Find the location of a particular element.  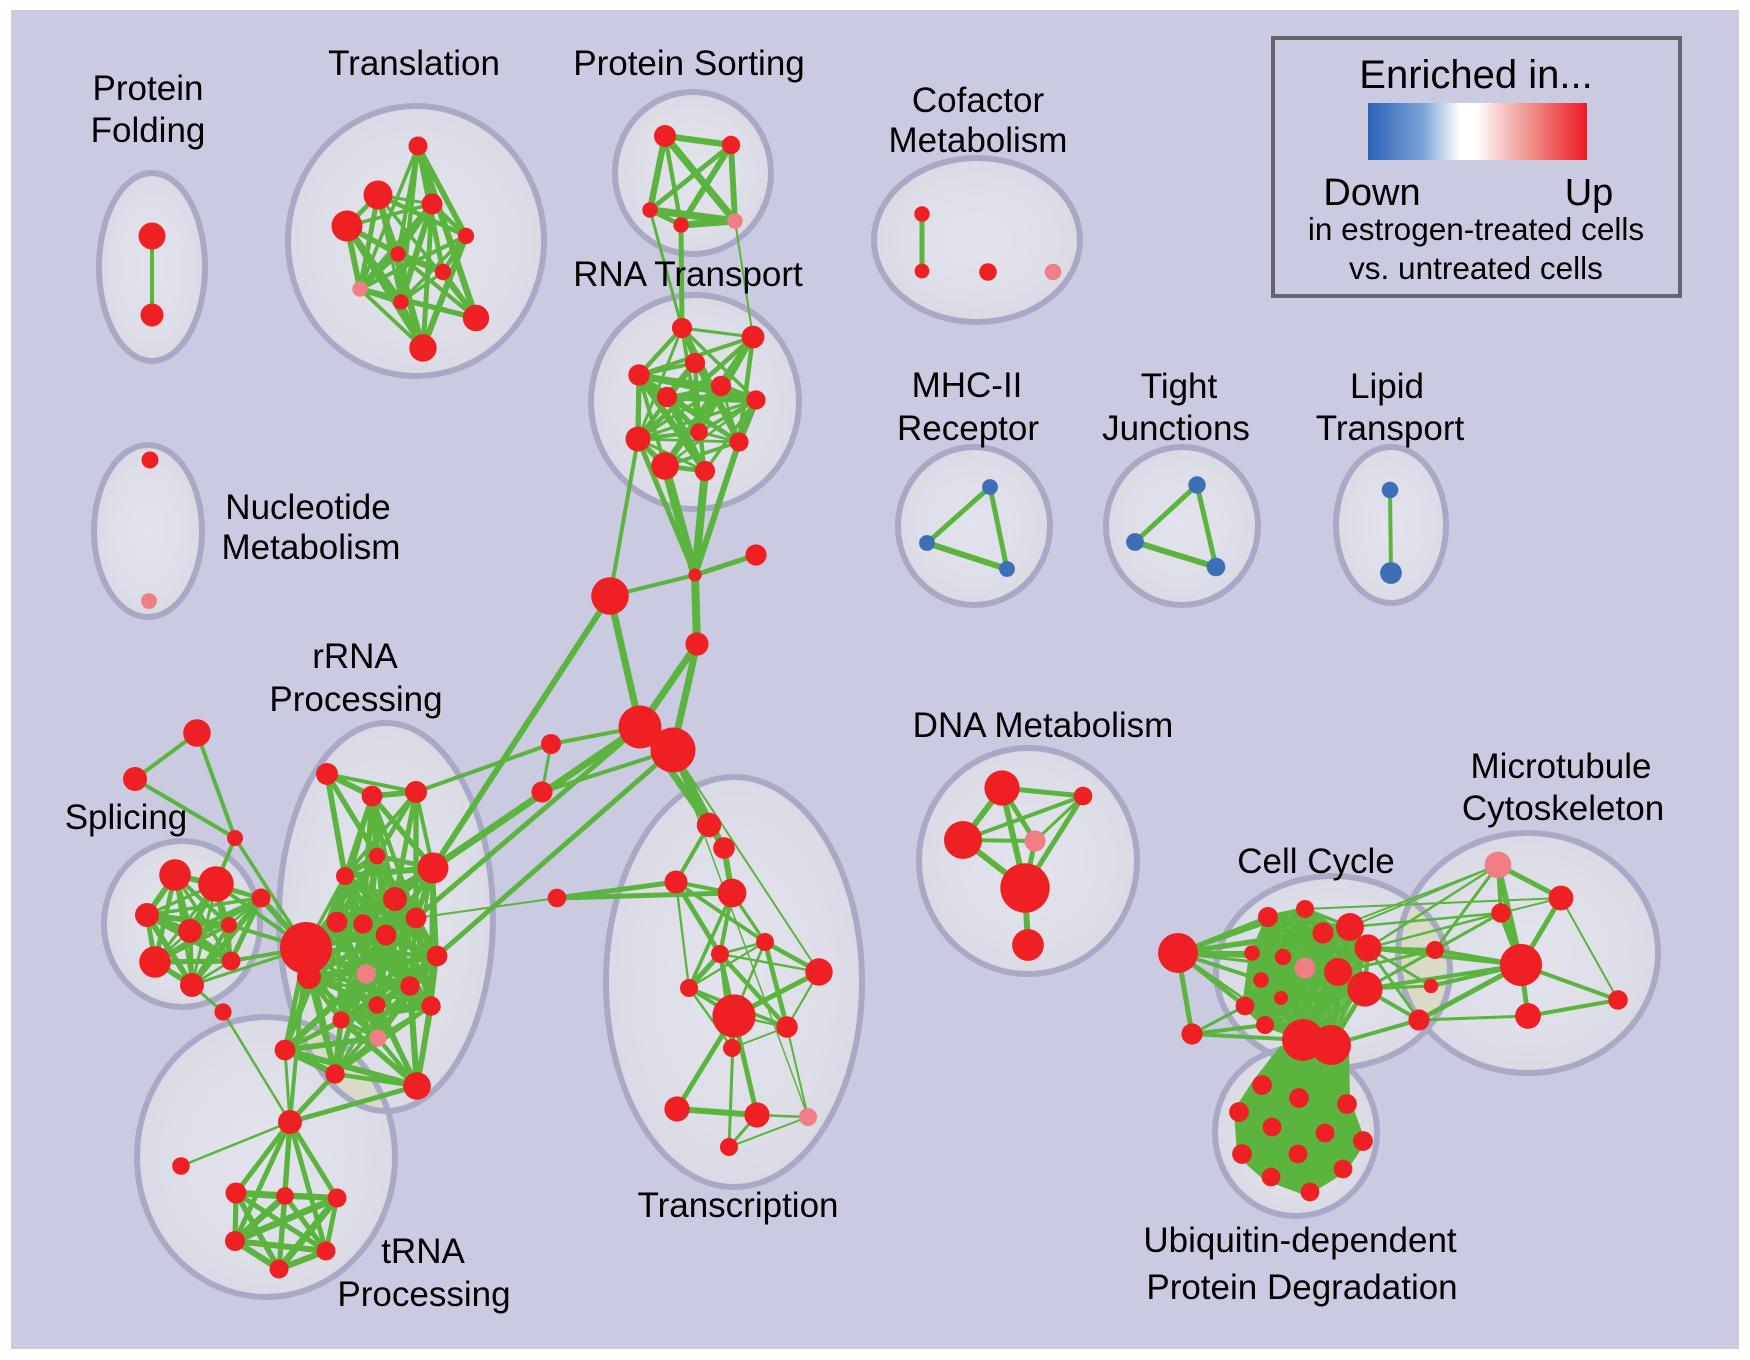

svg-text: DNA Metabolism is located at coordinates (1043, 725).